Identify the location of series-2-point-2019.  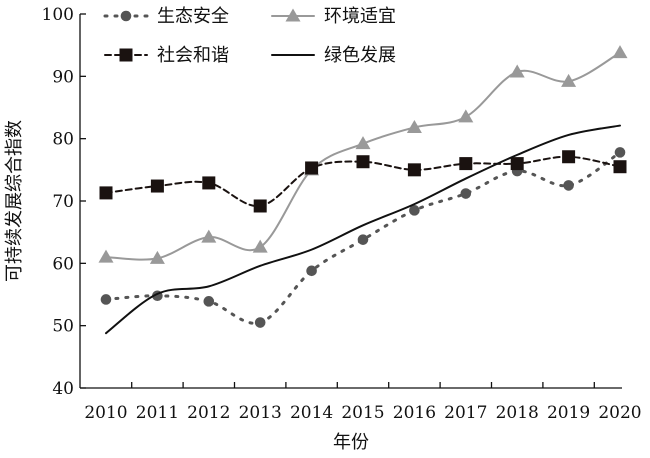
(569, 157).